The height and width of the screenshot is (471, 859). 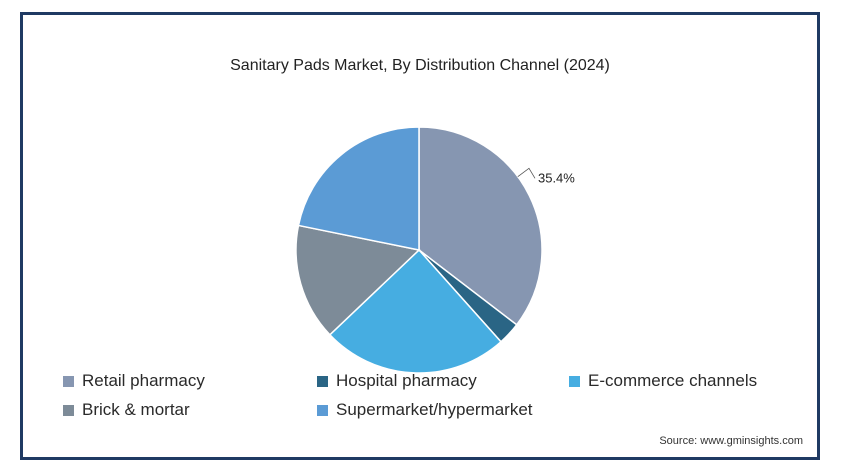 I want to click on legend-label-hospital-pharmacy: Hospital pharmacy, so click(x=406, y=380).